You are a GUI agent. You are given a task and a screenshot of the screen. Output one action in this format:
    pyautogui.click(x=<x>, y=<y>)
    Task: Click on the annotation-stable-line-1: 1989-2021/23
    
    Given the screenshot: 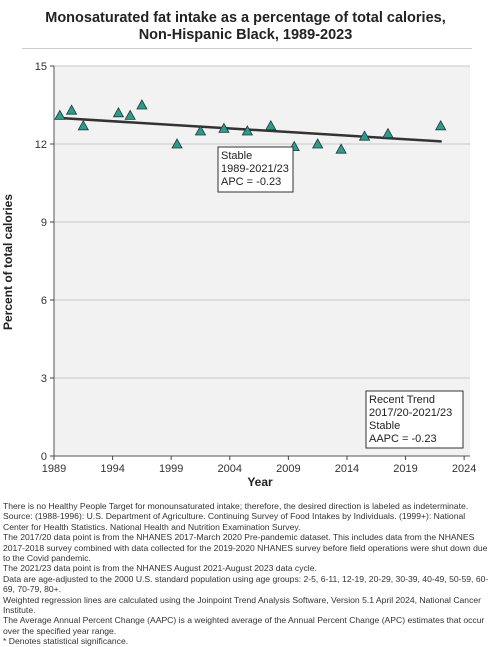 What is the action you would take?
    pyautogui.click(x=255, y=169)
    